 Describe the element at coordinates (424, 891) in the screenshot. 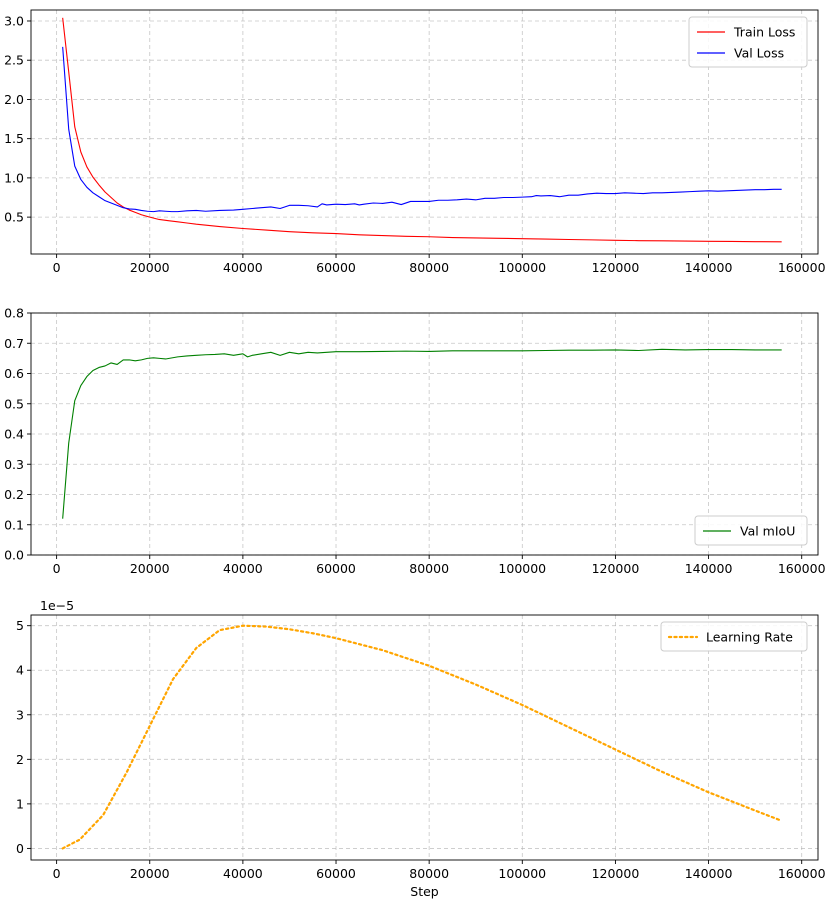

I see `x-axis-label: Step` at that location.